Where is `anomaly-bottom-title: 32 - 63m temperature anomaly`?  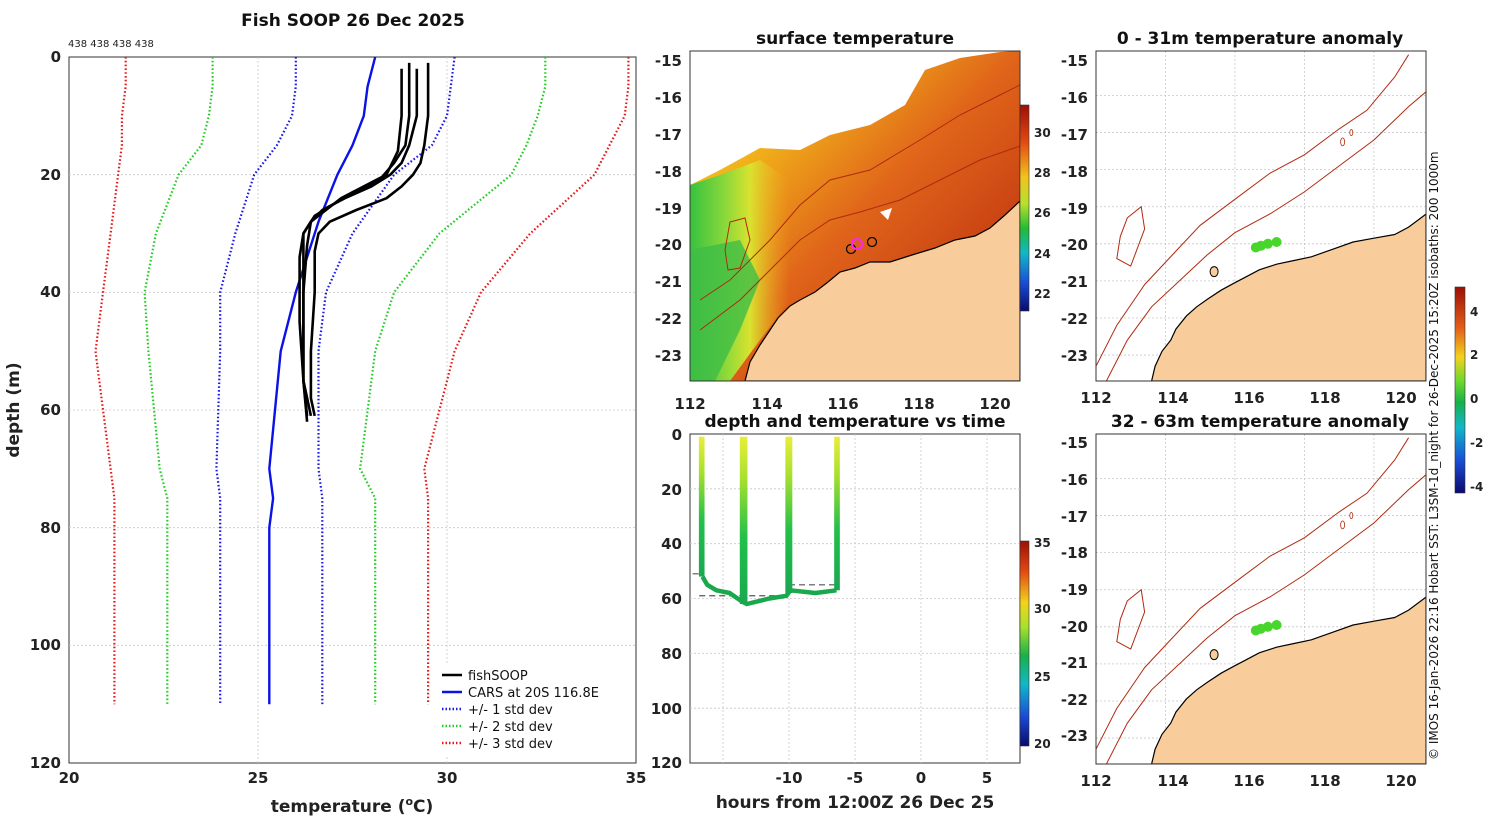
anomaly-bottom-title: 32 - 63m temperature anomaly is located at coordinates (1260, 422).